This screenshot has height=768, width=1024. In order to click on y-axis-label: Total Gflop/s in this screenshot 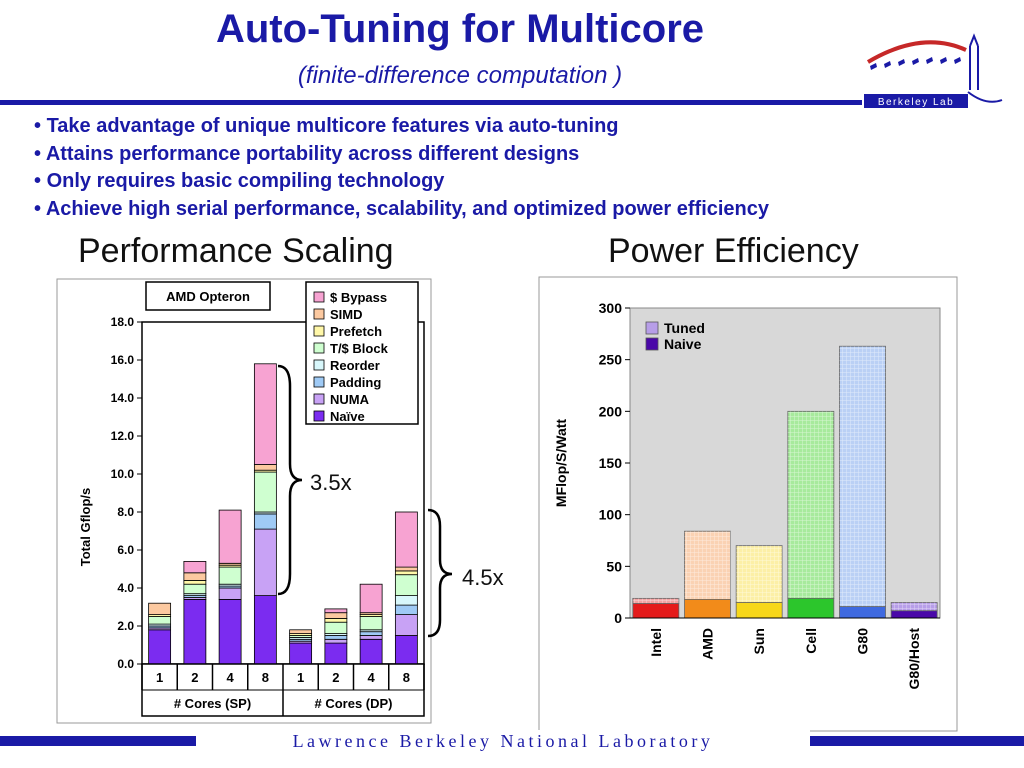, I will do `click(85, 527)`.